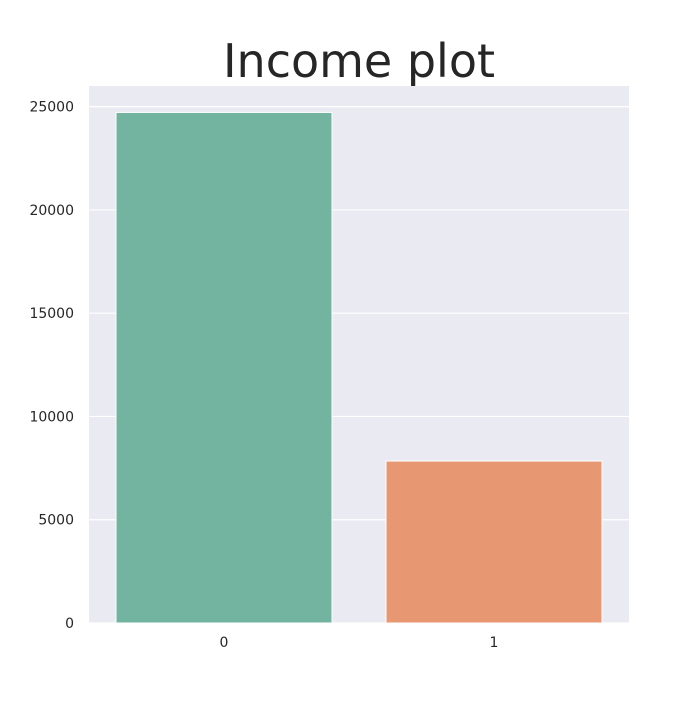  Describe the element at coordinates (359, 61) in the screenshot. I see `chart-title: Income plot` at that location.